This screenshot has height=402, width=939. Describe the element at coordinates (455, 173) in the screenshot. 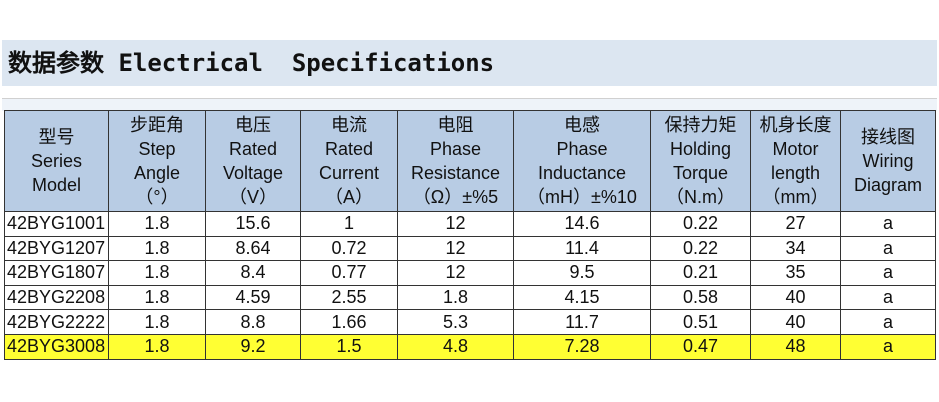

I see `header-line: Resistance` at that location.